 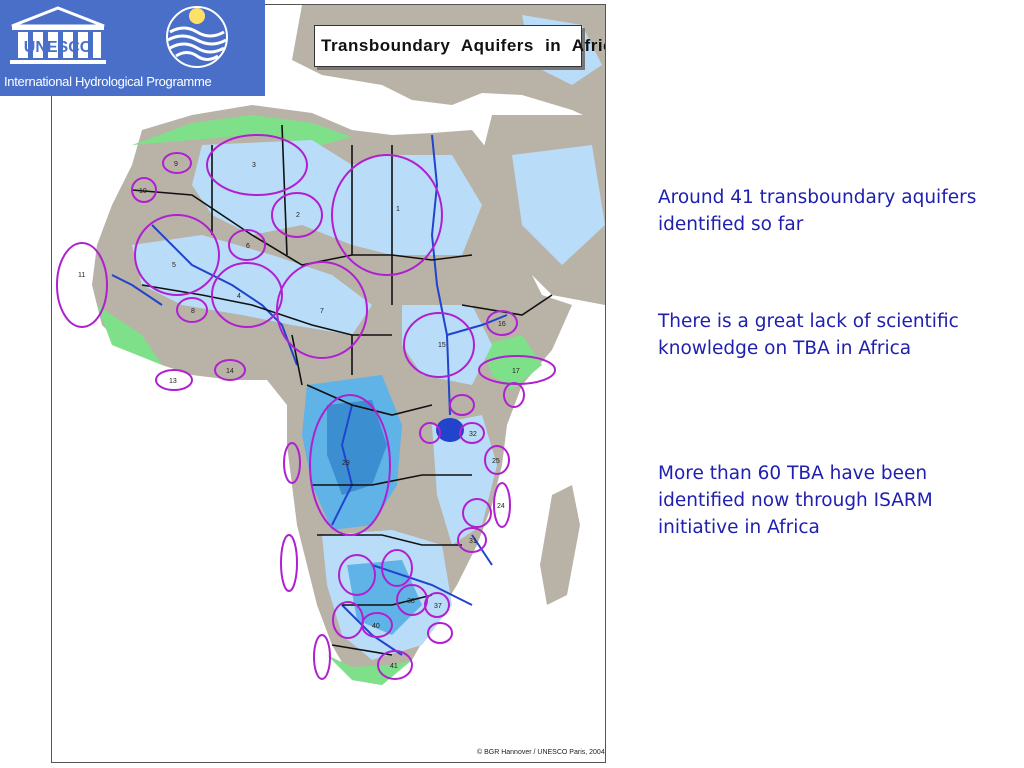 What do you see at coordinates (560, 545) in the screenshot?
I see `madagascar` at bounding box center [560, 545].